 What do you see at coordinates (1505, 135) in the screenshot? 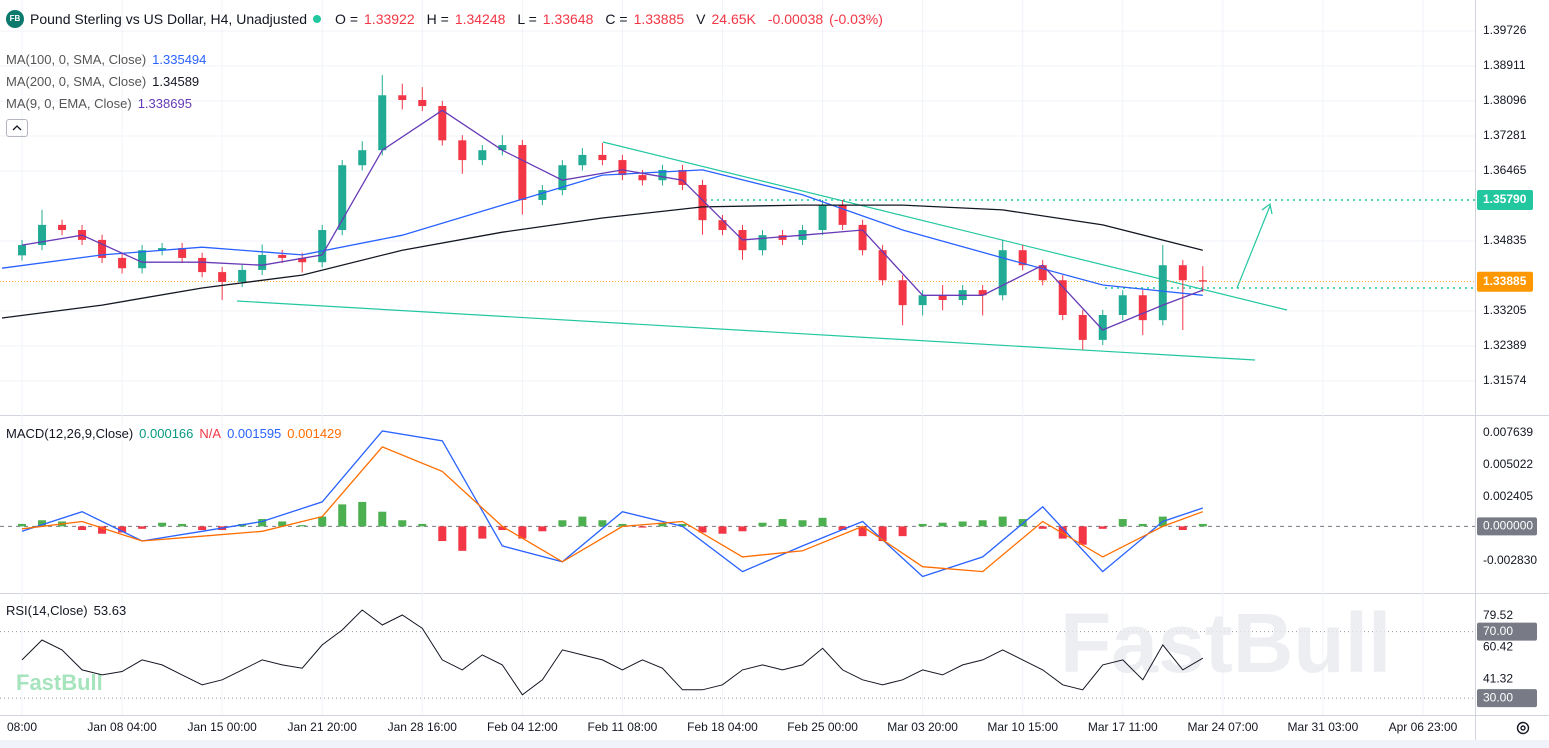
I see `y-tick-label: 1.37281` at bounding box center [1505, 135].